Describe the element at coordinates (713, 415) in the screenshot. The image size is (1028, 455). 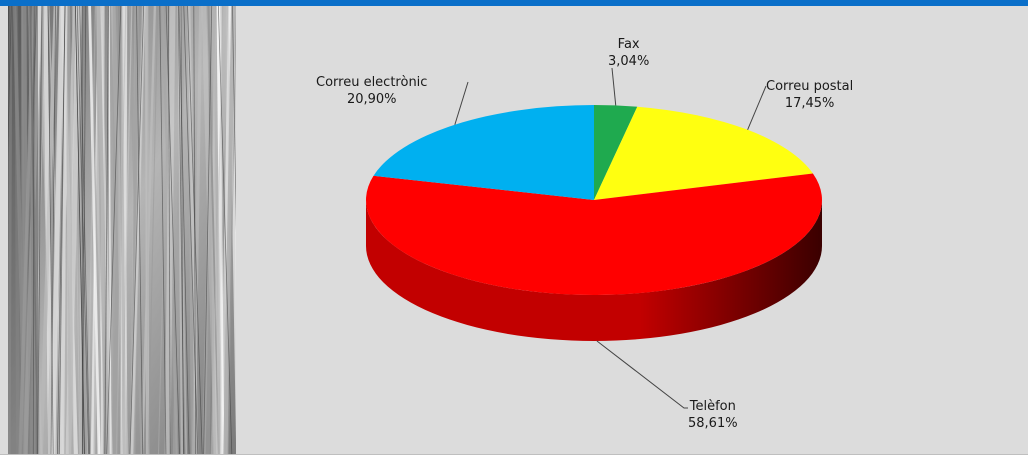
I see `slice-label-telefon: Telèfon 58,61%` at that location.